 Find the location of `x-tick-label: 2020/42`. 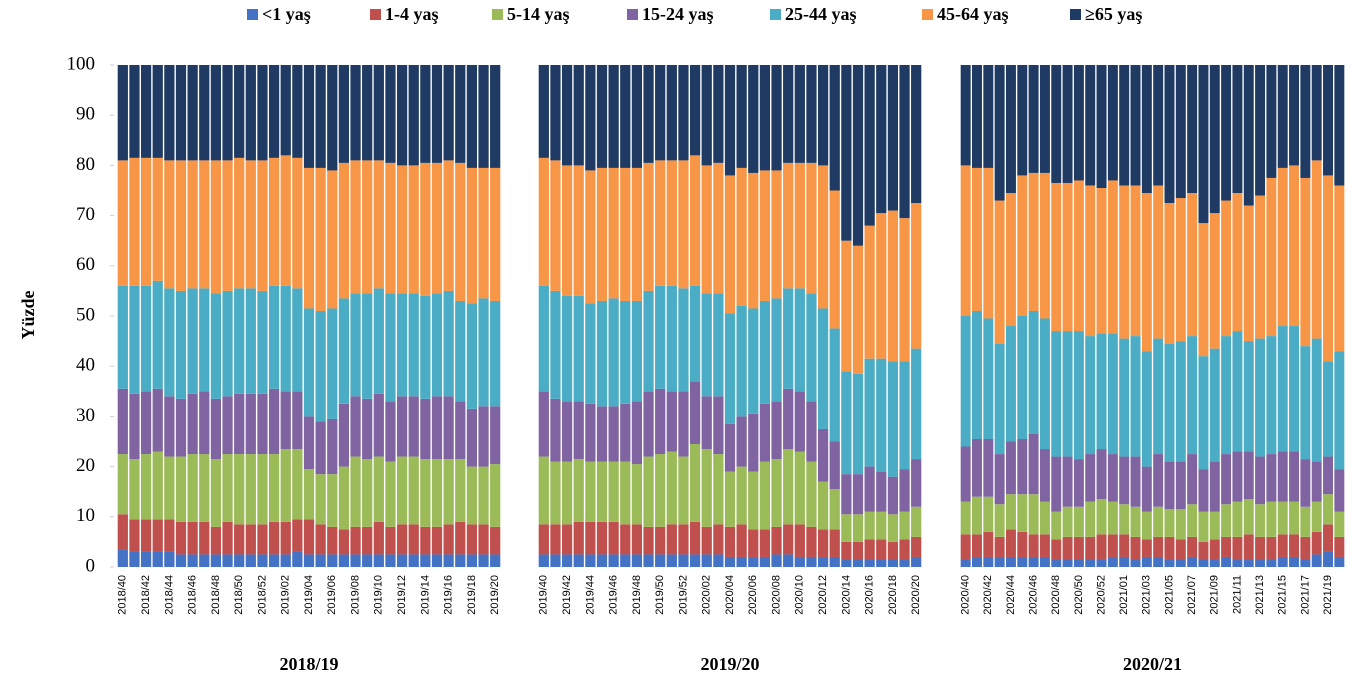

x-tick-label: 2020/42 is located at coordinates (988, 595).